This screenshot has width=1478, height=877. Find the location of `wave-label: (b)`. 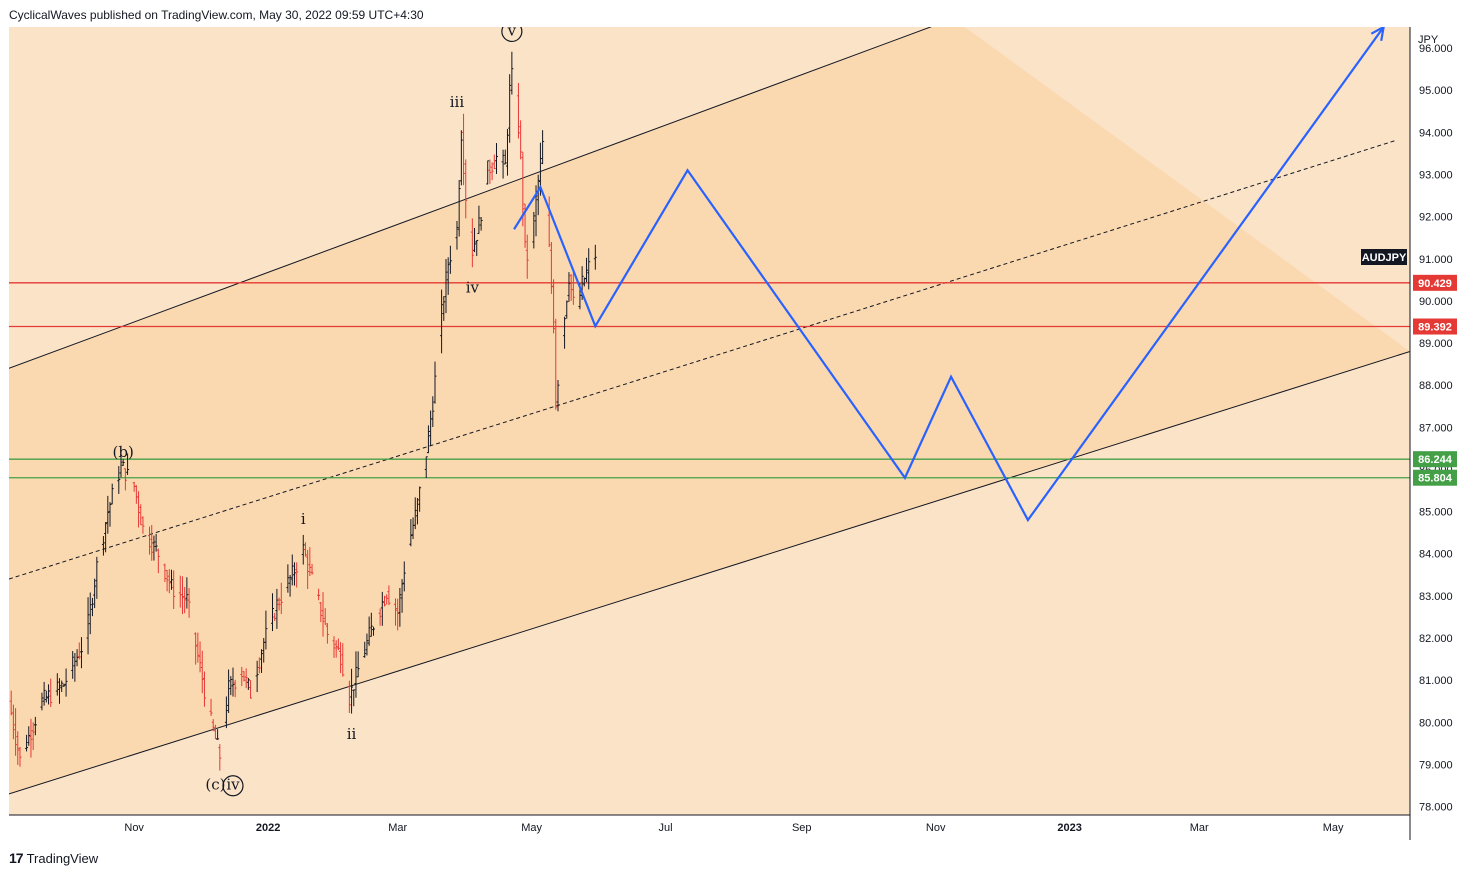

wave-label: (b) is located at coordinates (123, 452).